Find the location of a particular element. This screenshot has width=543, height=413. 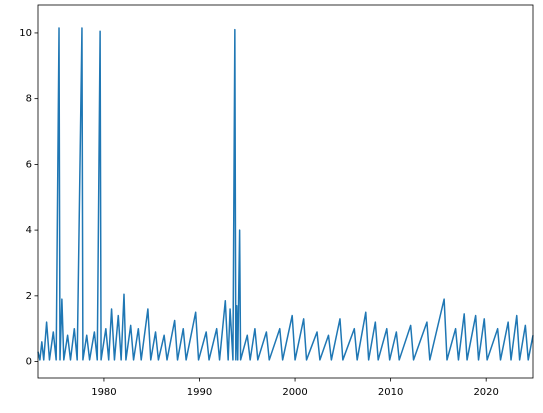

x-tick-label: 1990 is located at coordinates (199, 392).